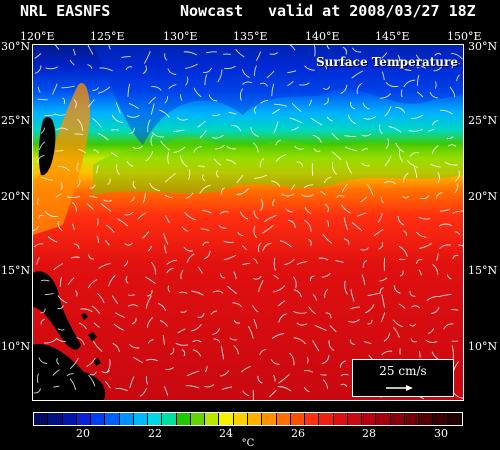 The image size is (500, 450). I want to click on colorbar, so click(248, 419).